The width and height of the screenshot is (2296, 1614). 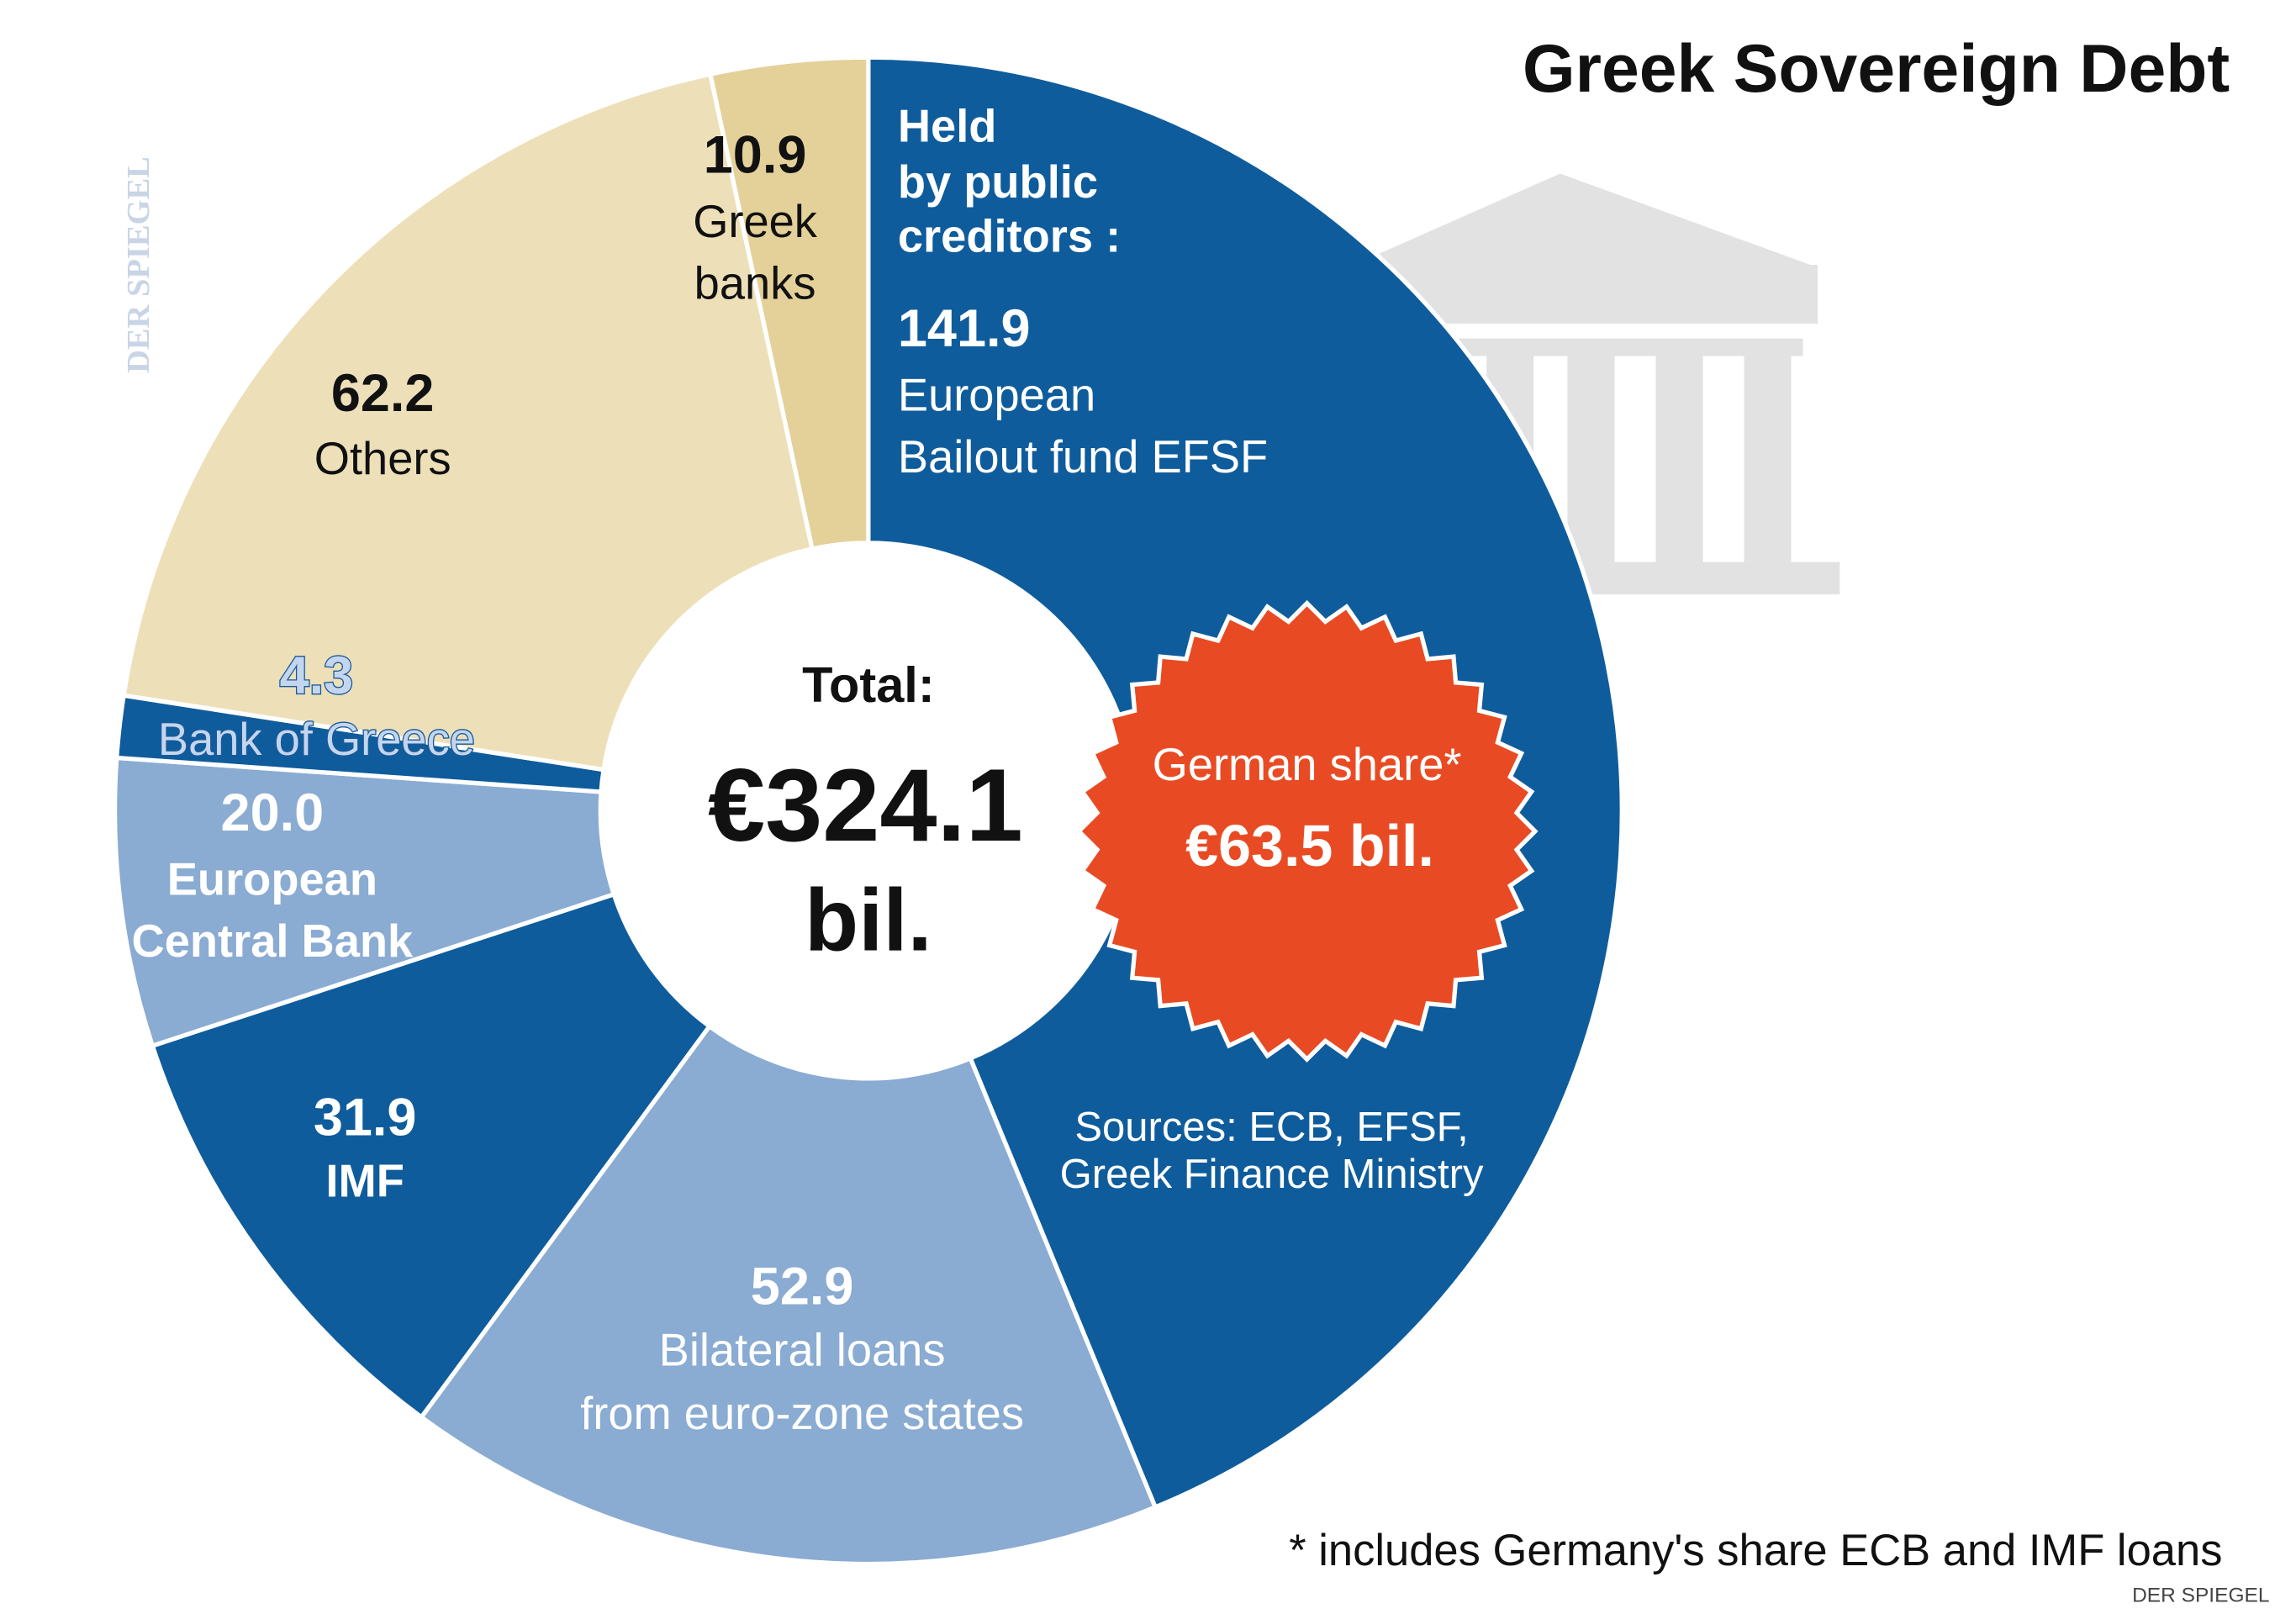 I want to click on segment-label: Others, so click(x=382, y=459).